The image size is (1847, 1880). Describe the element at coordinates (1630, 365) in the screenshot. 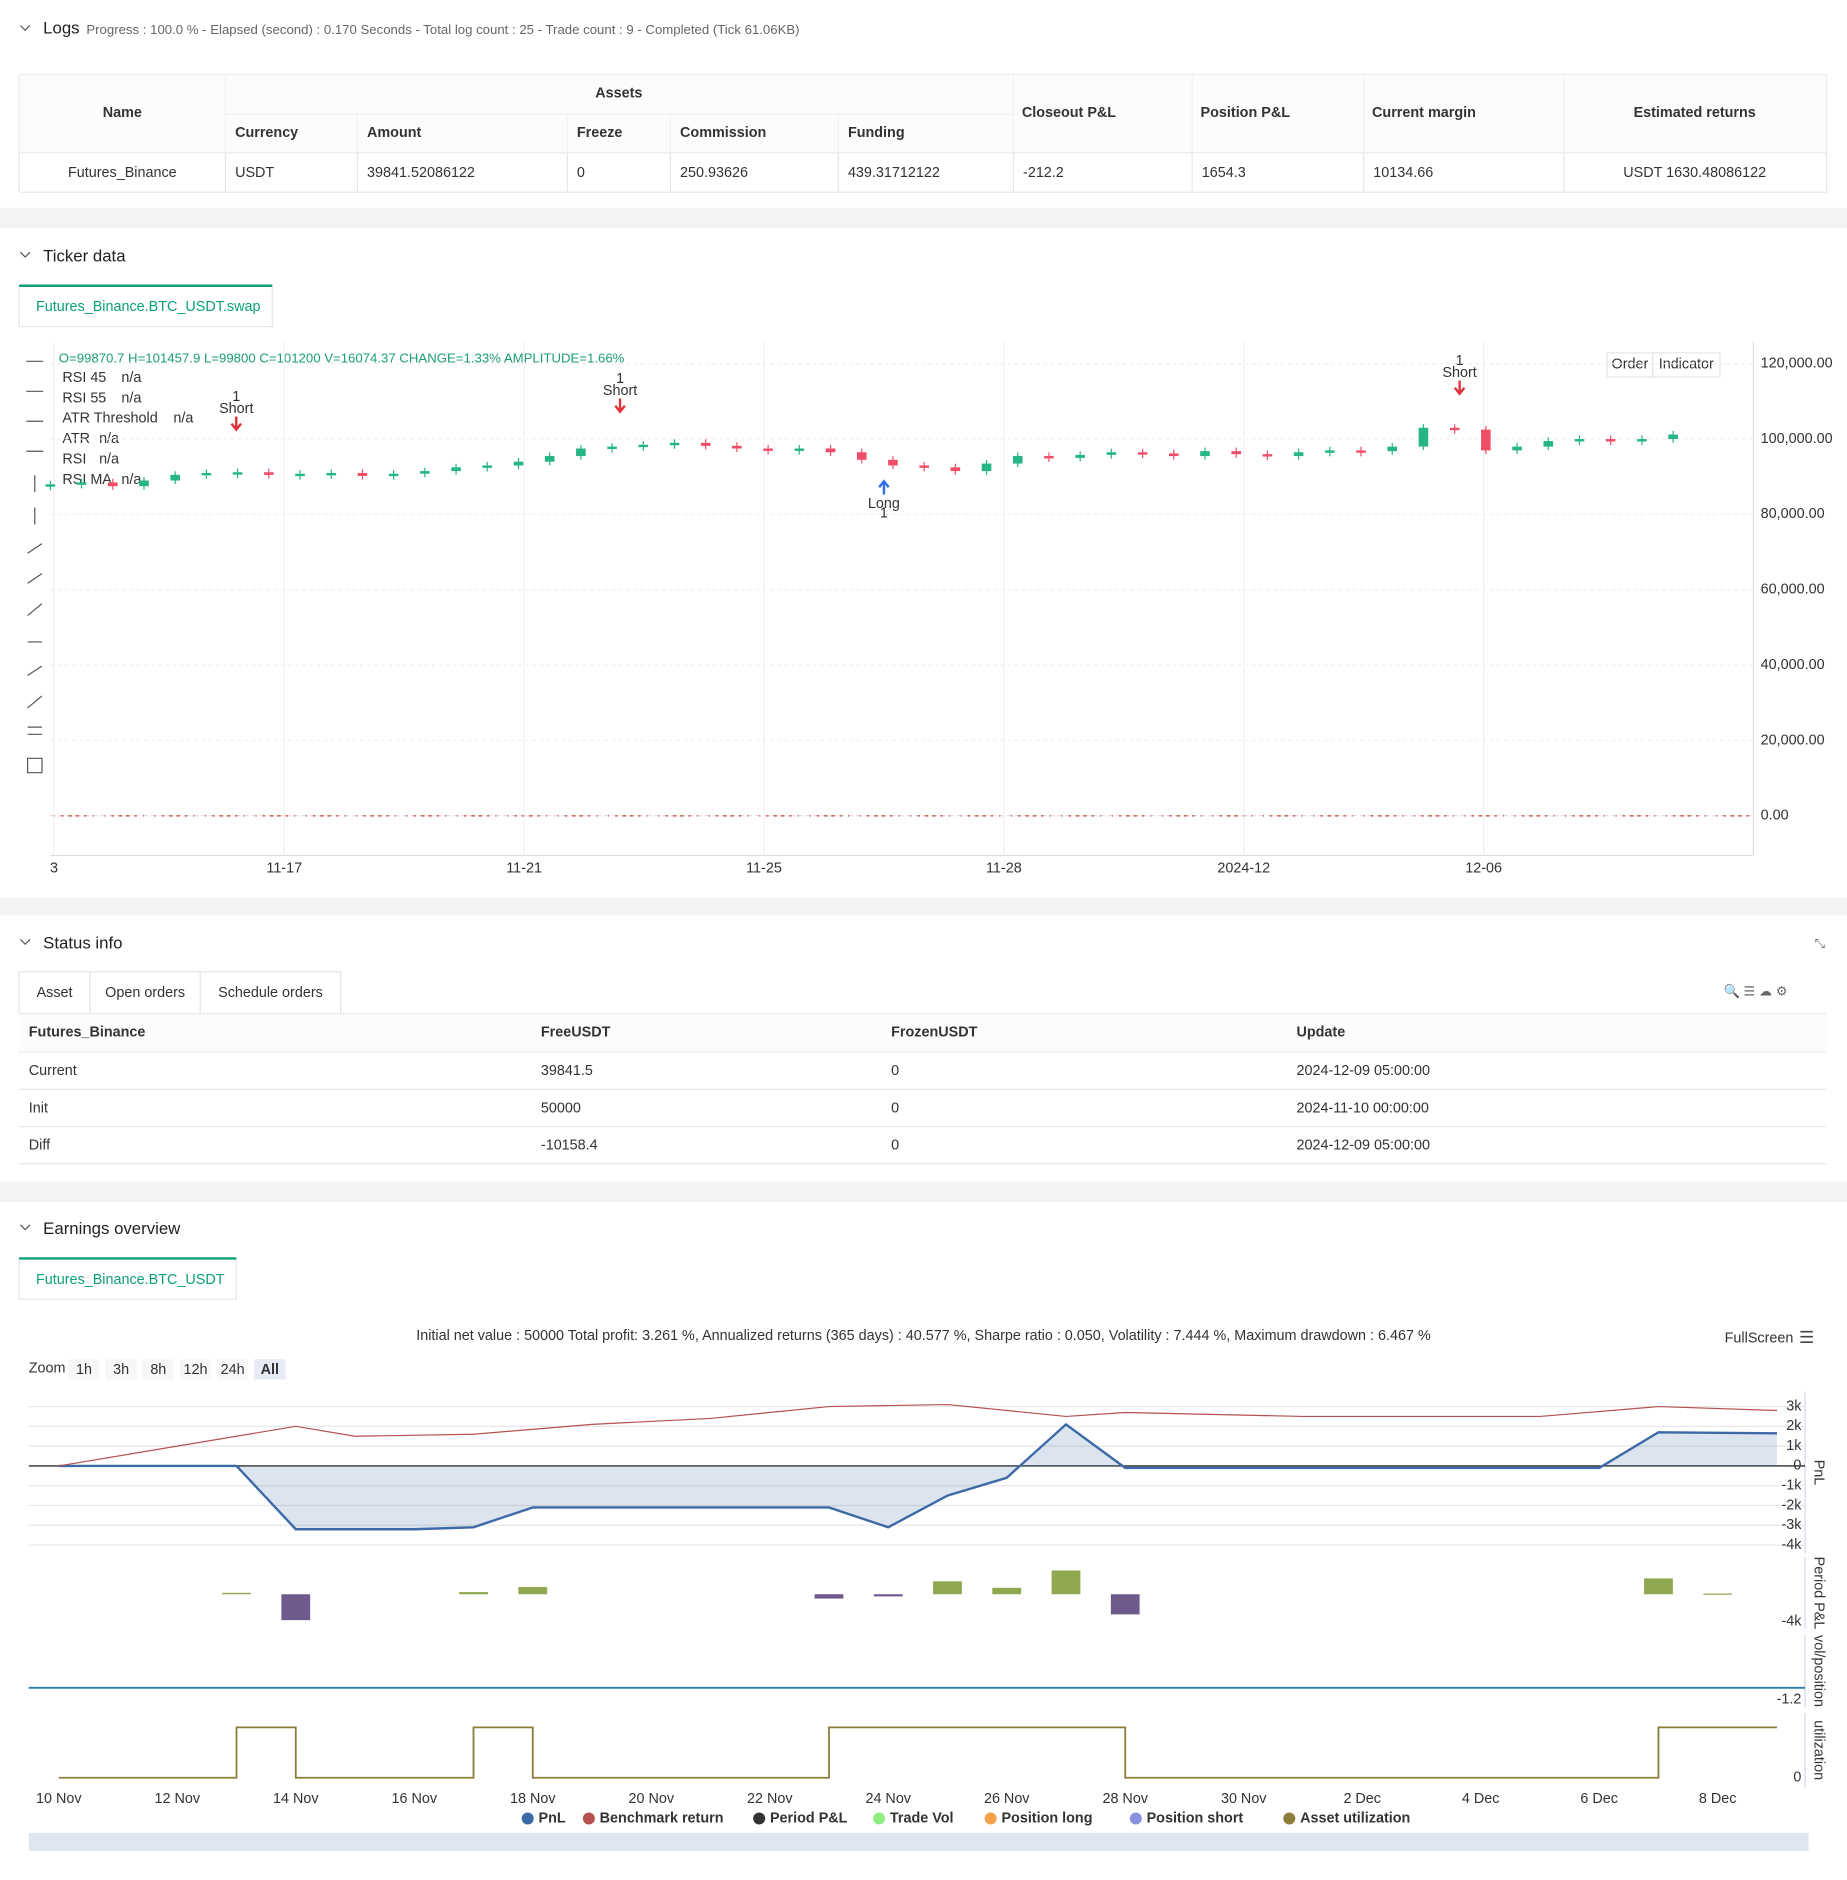

I see `chart-button-label: Order` at that location.